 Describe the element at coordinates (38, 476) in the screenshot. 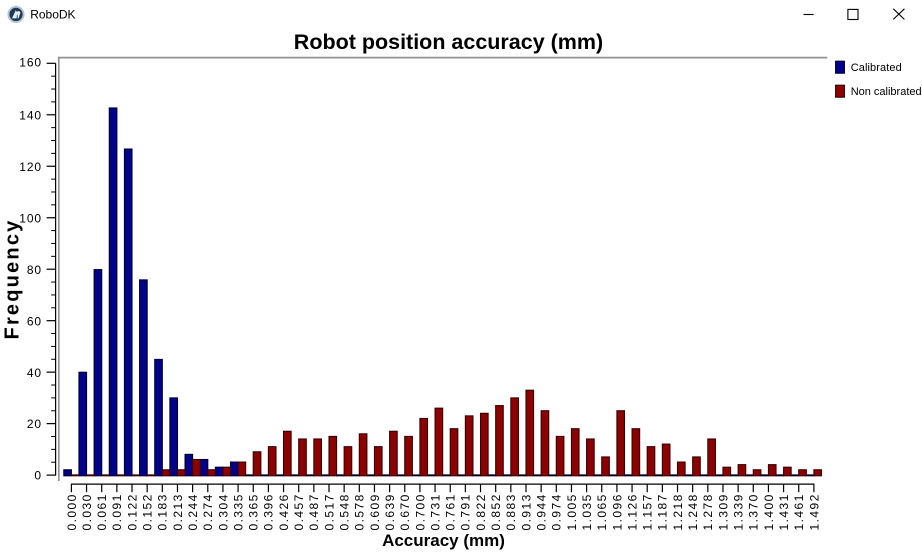

I see `svg-text: 0` at that location.